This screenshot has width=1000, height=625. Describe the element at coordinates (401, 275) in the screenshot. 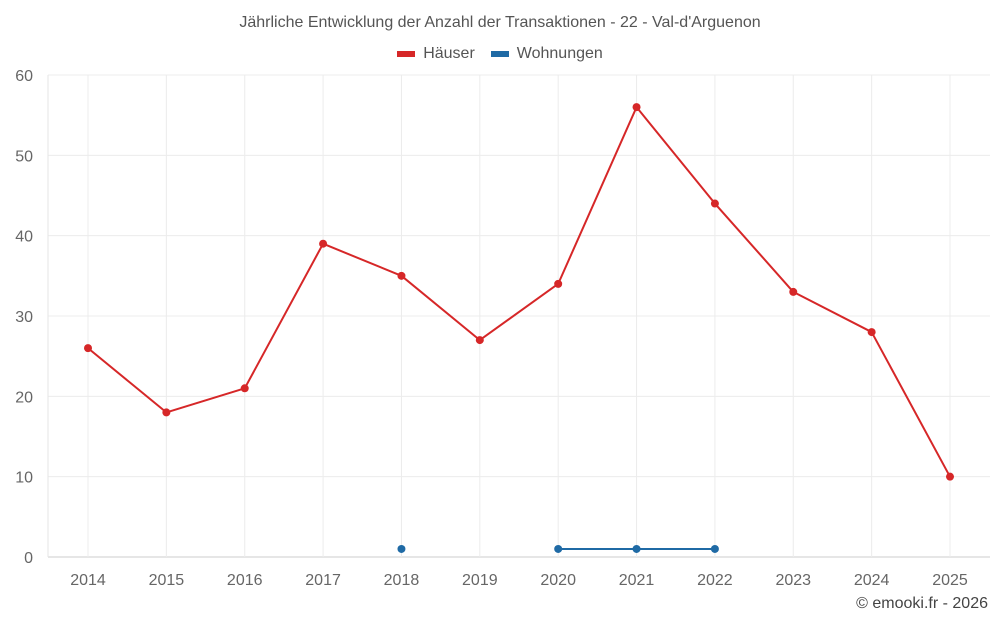

I see `point-haeuser-2018` at that location.